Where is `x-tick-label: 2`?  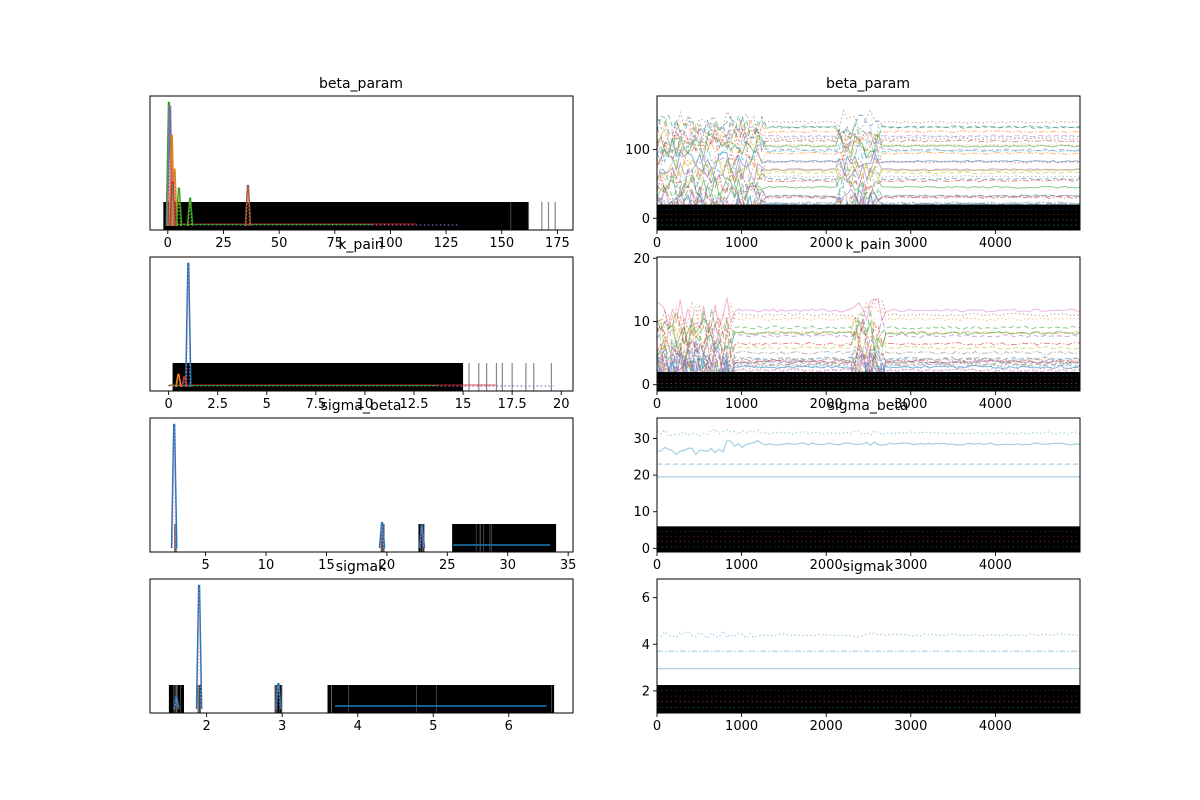
x-tick-label: 2 is located at coordinates (207, 726).